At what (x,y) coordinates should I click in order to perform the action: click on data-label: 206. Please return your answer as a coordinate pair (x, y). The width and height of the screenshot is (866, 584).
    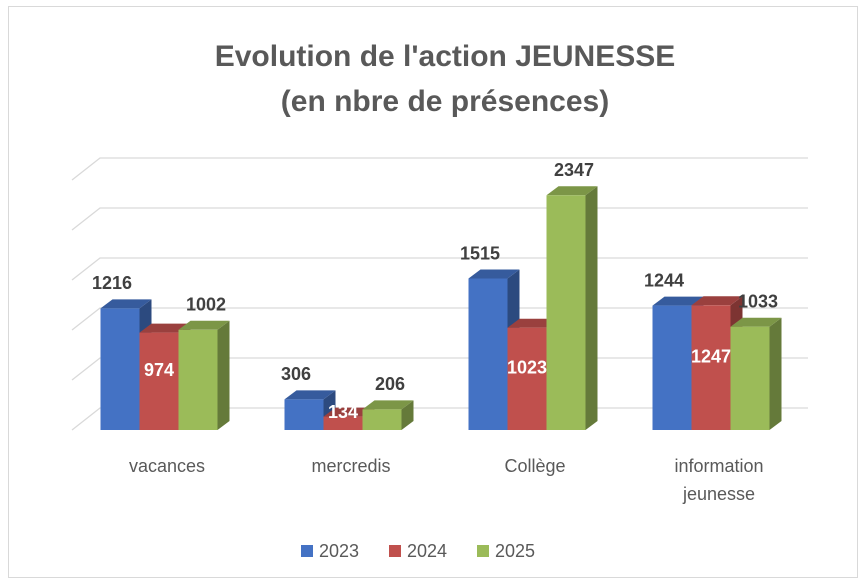
    Looking at the image, I should click on (390, 384).